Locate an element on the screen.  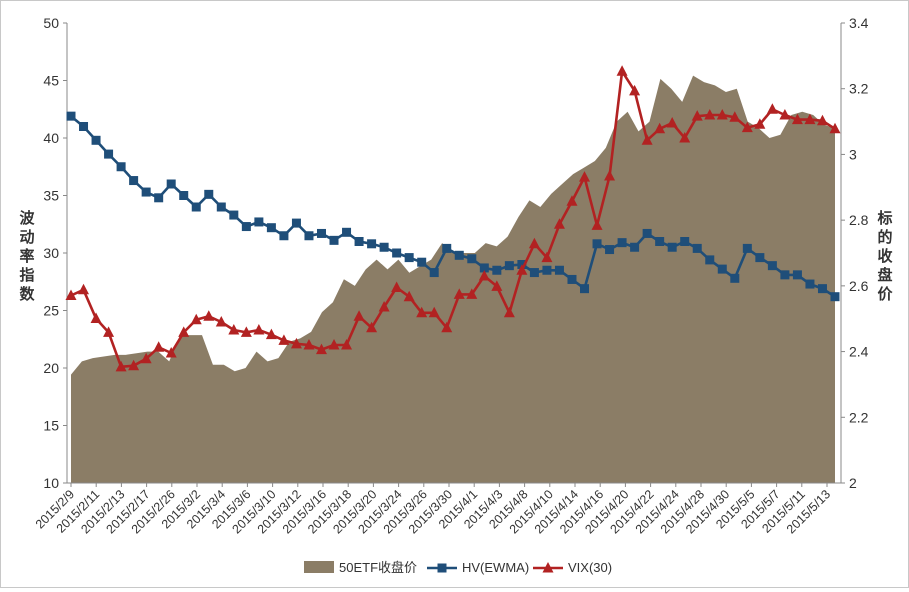
right-axis-title-char: 的 is located at coordinates (884, 237).